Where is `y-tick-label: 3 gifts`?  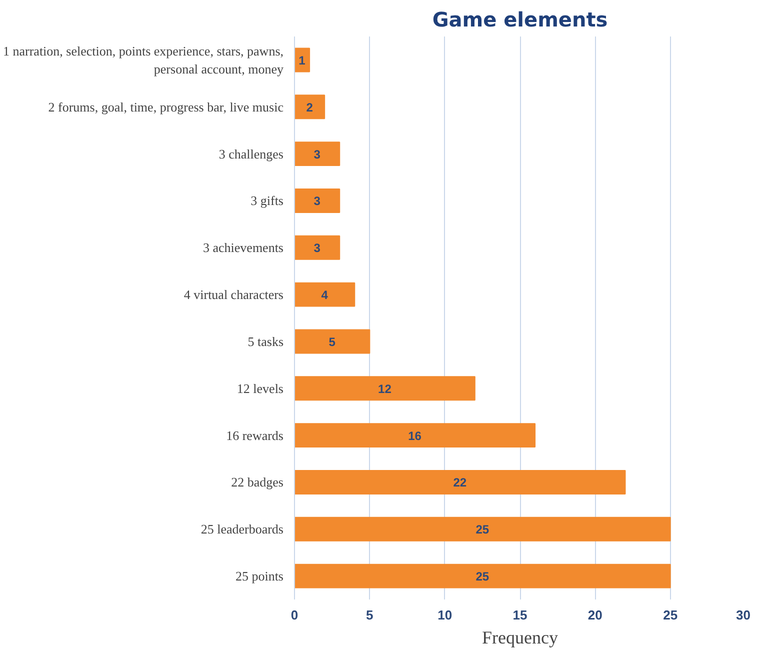 y-tick-label: 3 gifts is located at coordinates (267, 200).